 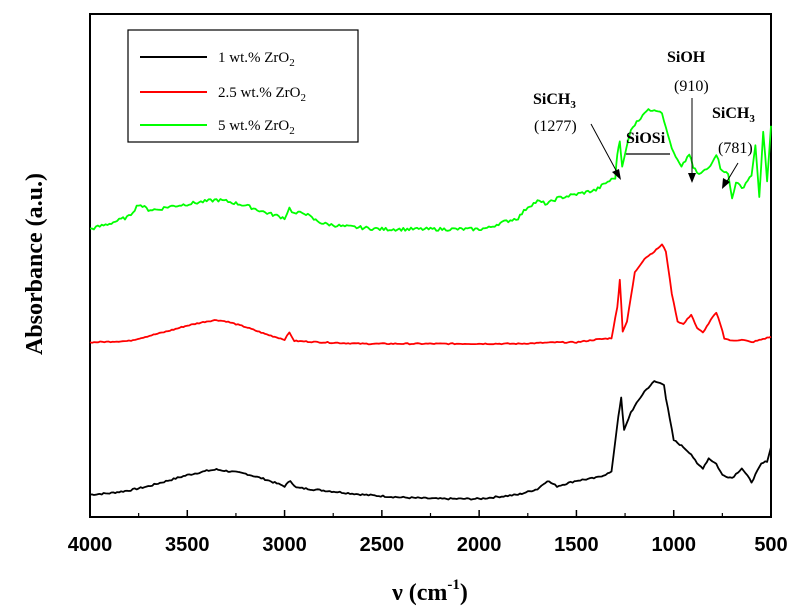 I want to click on annotation-sich3-1277-label-text: SiCH, so click(x=552, y=99).